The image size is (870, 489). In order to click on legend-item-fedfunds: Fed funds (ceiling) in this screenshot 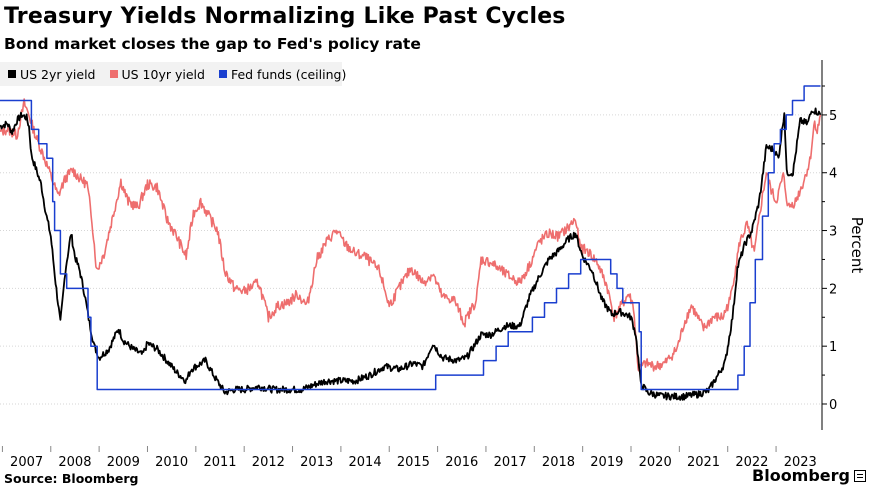, I will do `click(282, 74)`.